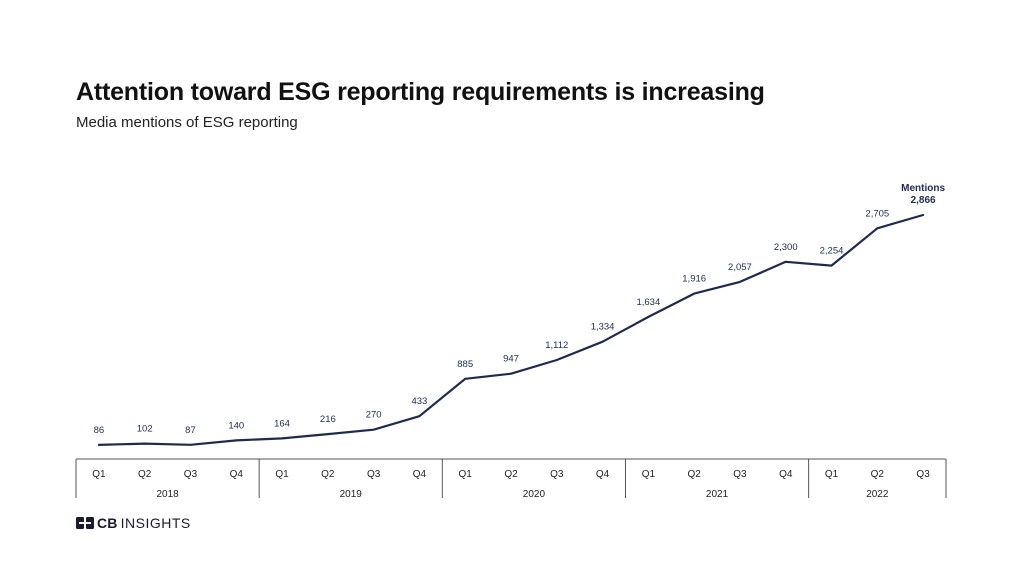  I want to click on chart-subtitle: Media mentions of ESG reporting, so click(187, 122).